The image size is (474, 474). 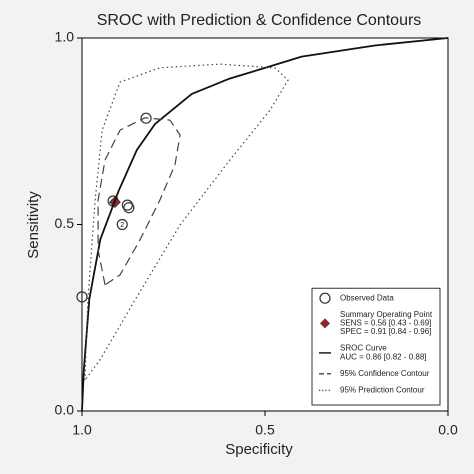 What do you see at coordinates (383, 356) in the screenshot?
I see `legend-detail: AUC = 0.86 [0.82 - 0.88]` at bounding box center [383, 356].